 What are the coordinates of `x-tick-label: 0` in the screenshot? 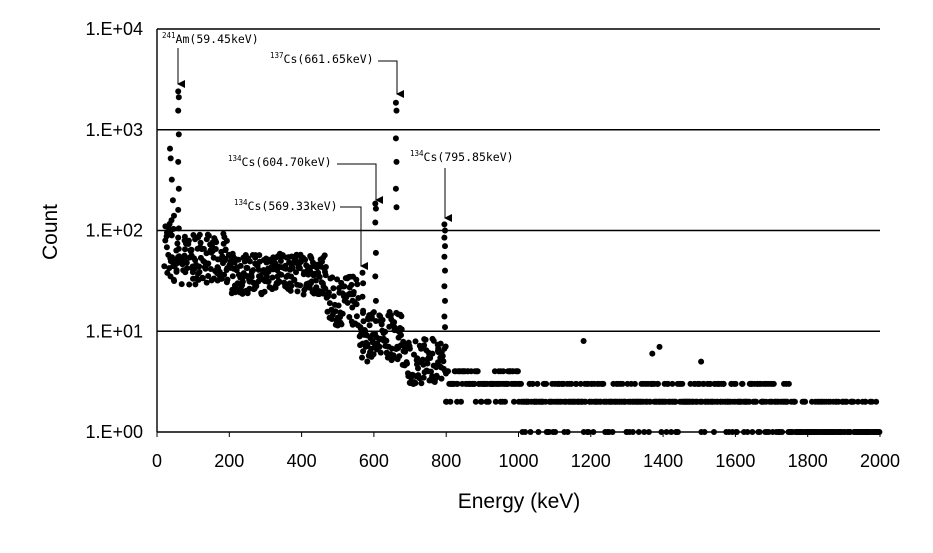 It's located at (157, 461).